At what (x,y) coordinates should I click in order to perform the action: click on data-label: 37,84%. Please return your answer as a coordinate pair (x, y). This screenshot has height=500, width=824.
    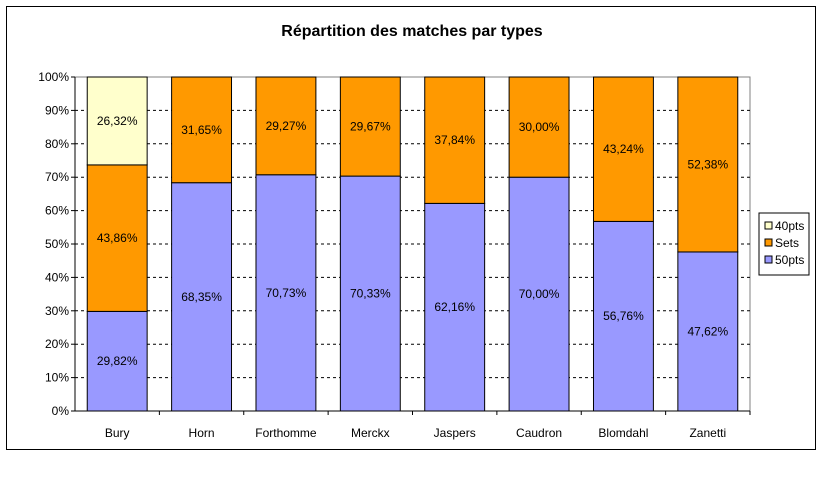
    Looking at the image, I should click on (454, 140).